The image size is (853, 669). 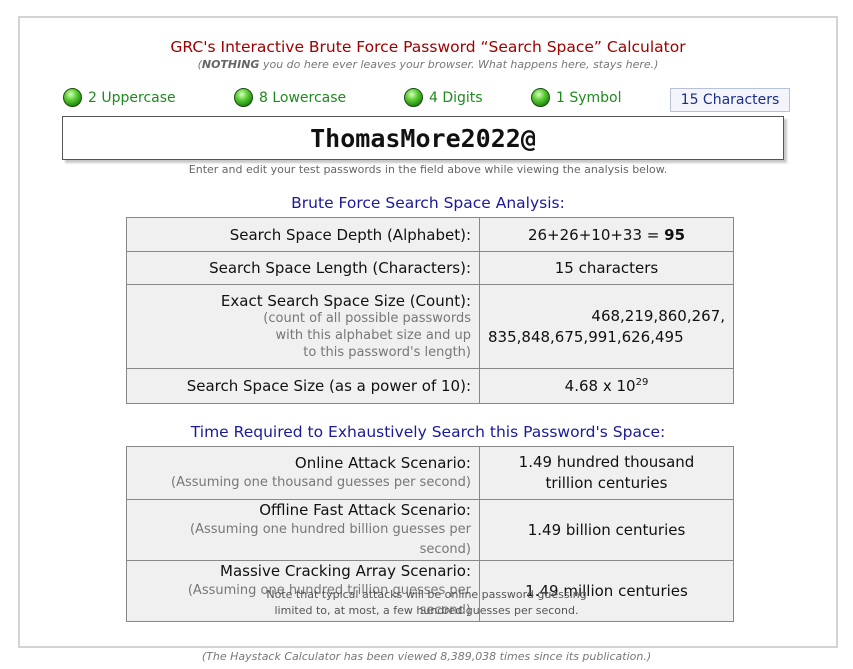 What do you see at coordinates (606, 530) in the screenshot?
I see `offline-value: 1.49 billion centuries` at bounding box center [606, 530].